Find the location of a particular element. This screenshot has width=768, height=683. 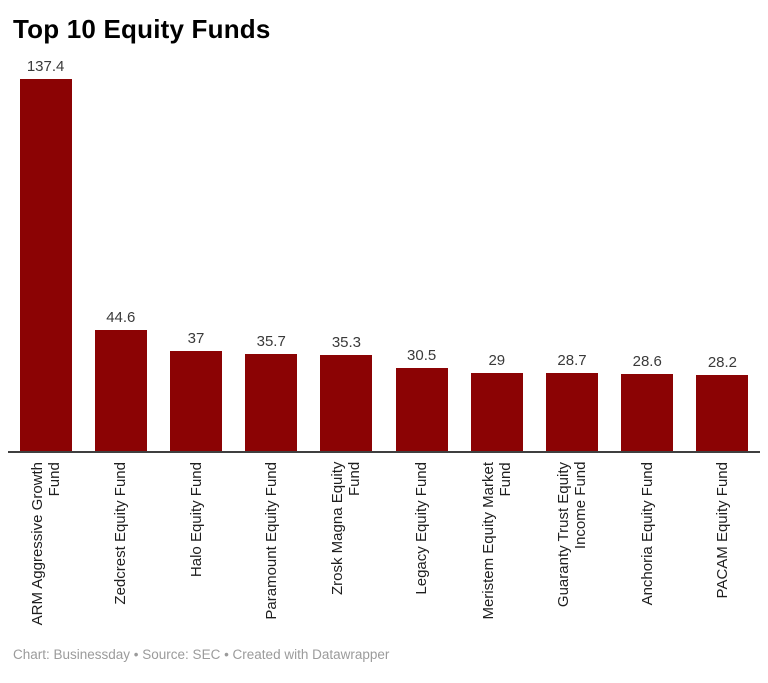

category-label-cell: Zrosk Magna Equity Fund is located at coordinates (346, 545).